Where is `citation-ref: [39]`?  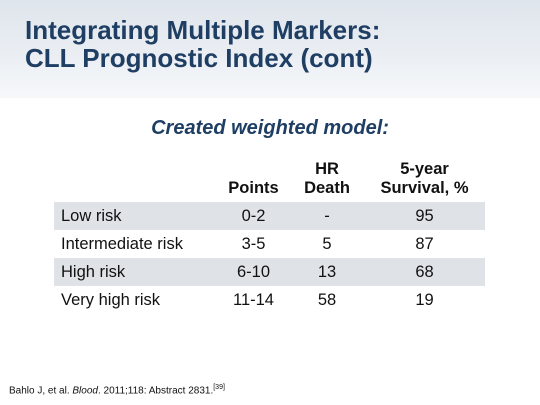
citation-ref: [39] is located at coordinates (219, 387).